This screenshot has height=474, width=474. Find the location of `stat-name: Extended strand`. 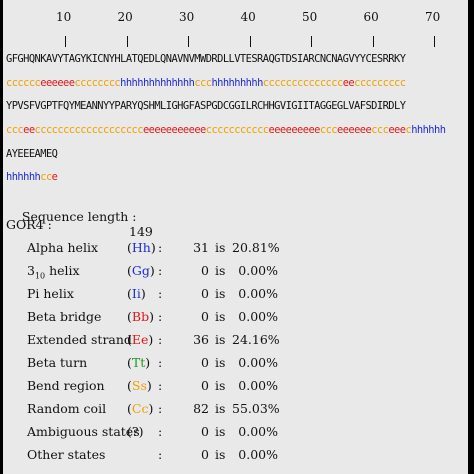

stat-name: Extended strand is located at coordinates (79, 339).